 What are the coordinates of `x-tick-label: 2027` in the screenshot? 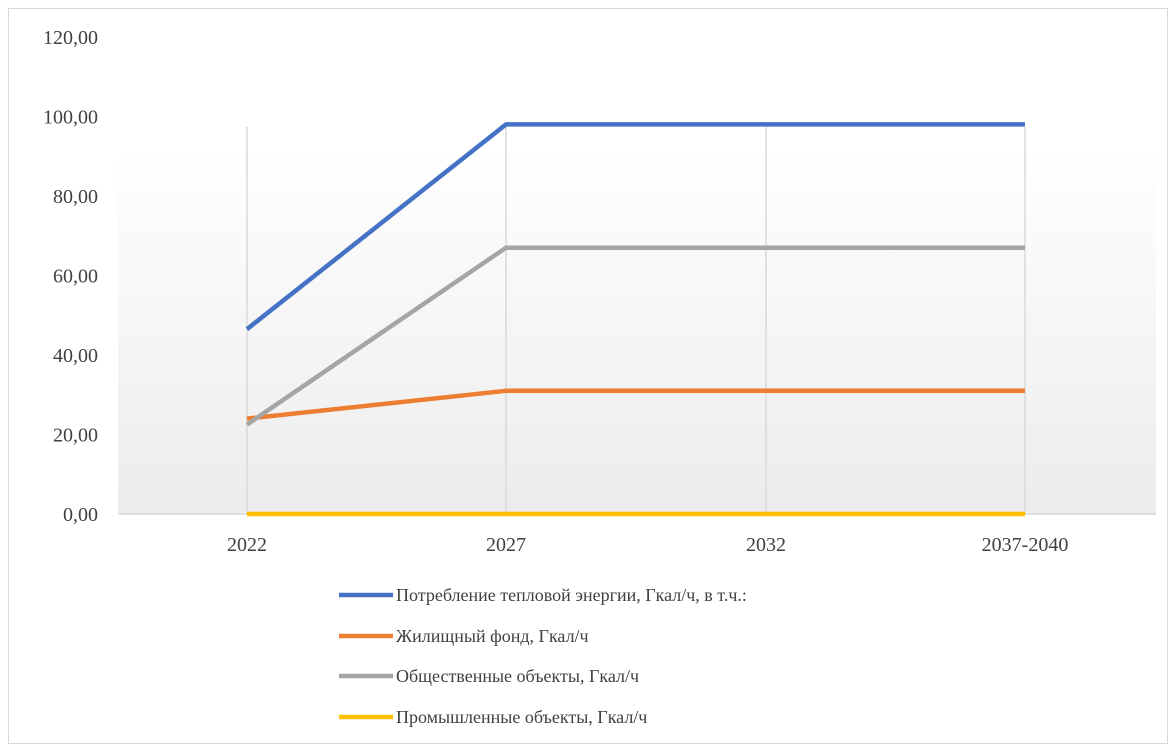 It's located at (506, 545).